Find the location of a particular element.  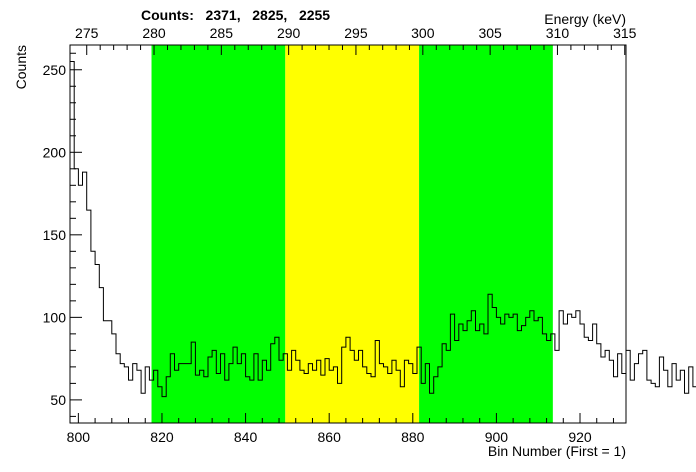

energy-tick-label: 290 is located at coordinates (289, 33).